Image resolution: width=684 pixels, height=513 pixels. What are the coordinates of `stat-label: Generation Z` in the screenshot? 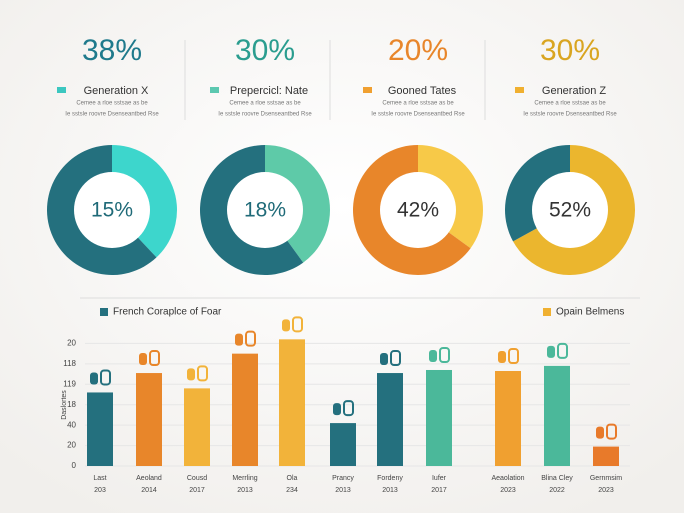 It's located at (574, 91).